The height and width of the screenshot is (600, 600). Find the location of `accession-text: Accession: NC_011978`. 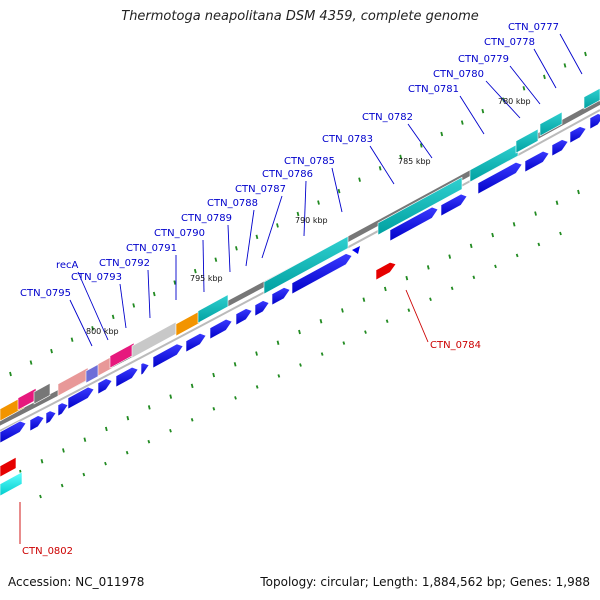

accession-text: Accession: NC_011978 is located at coordinates (76, 582).